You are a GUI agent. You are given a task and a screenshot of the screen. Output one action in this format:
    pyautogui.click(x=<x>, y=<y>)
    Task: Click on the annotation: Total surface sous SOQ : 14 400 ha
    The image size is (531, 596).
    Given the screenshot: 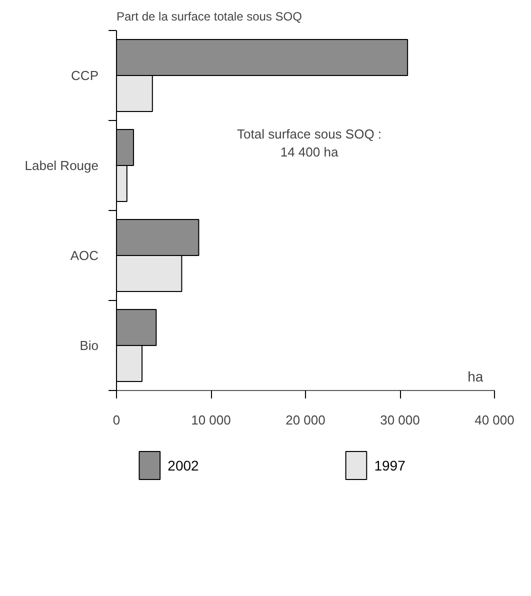 What is the action you would take?
    pyautogui.click(x=309, y=143)
    